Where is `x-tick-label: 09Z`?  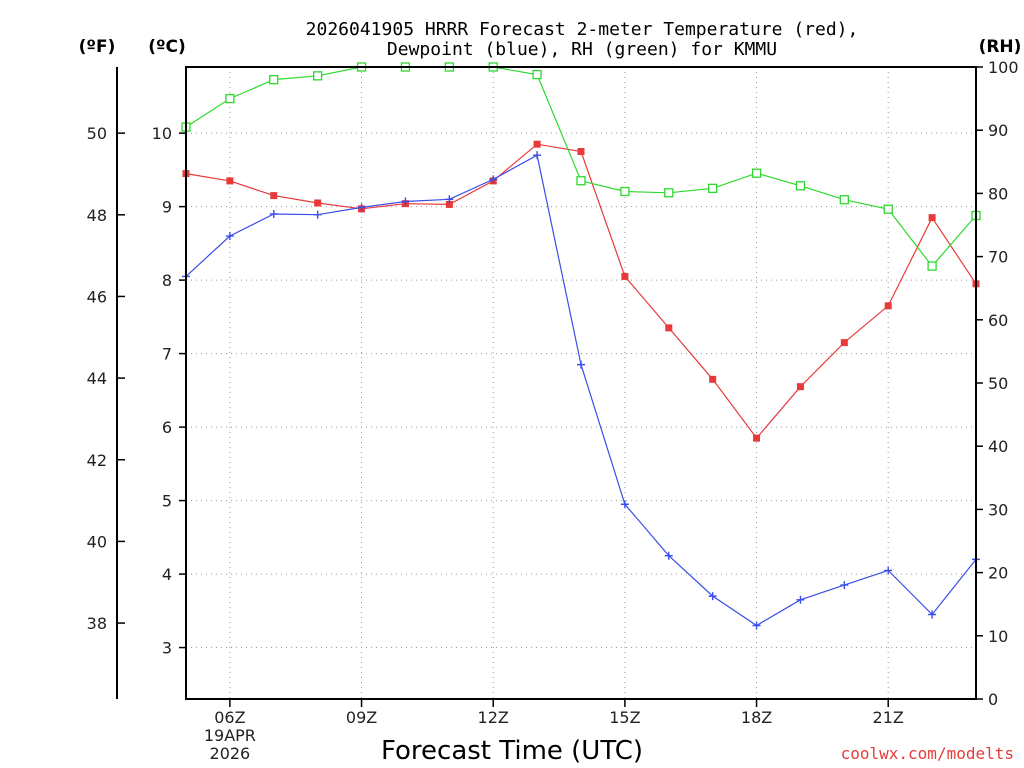
x-tick-label: 09Z is located at coordinates (361, 717).